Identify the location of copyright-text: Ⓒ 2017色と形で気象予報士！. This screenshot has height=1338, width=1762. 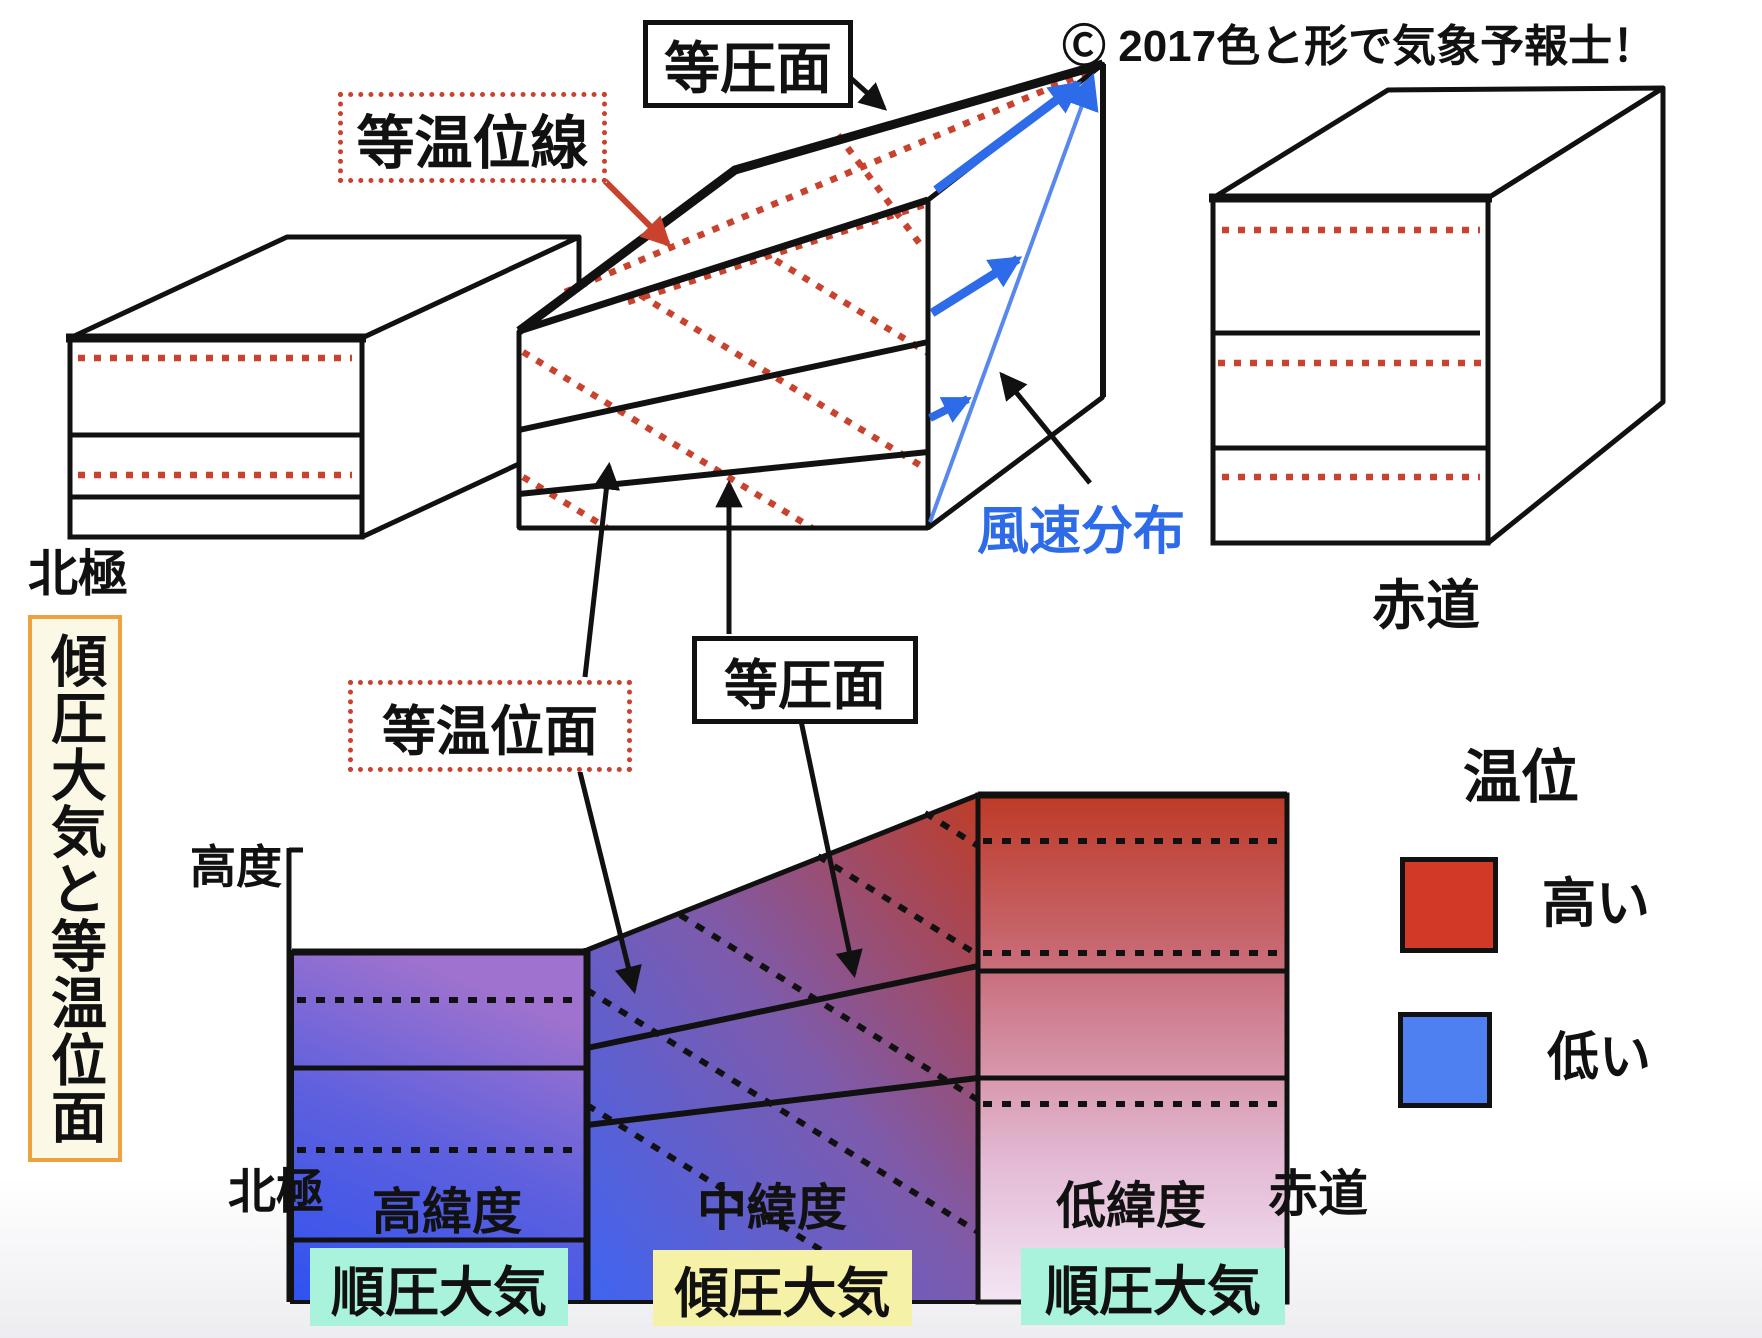
(1359, 46).